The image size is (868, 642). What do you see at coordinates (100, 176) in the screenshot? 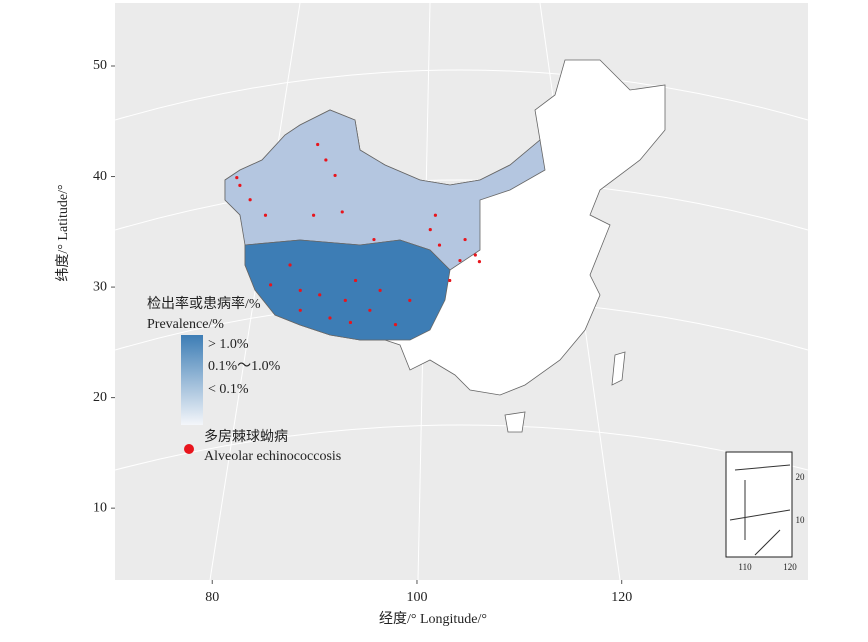
I see `y-tick-label: 40` at bounding box center [100, 176].